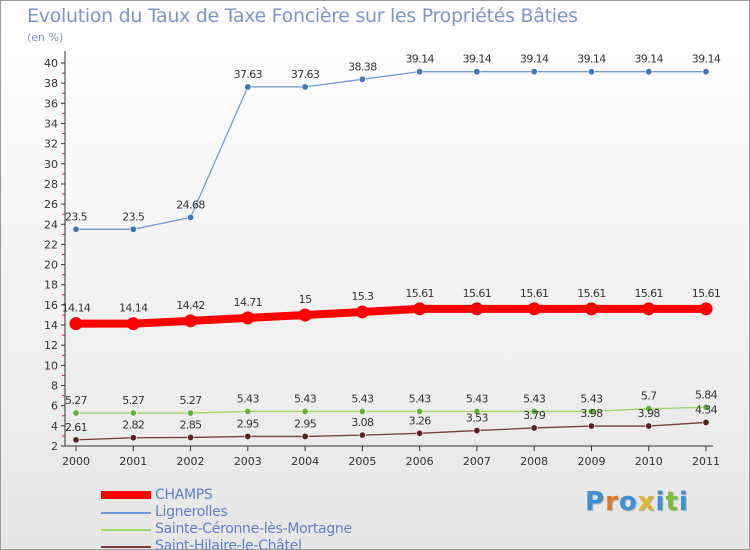  What do you see at coordinates (646, 502) in the screenshot?
I see `logo-letter: x` at bounding box center [646, 502].